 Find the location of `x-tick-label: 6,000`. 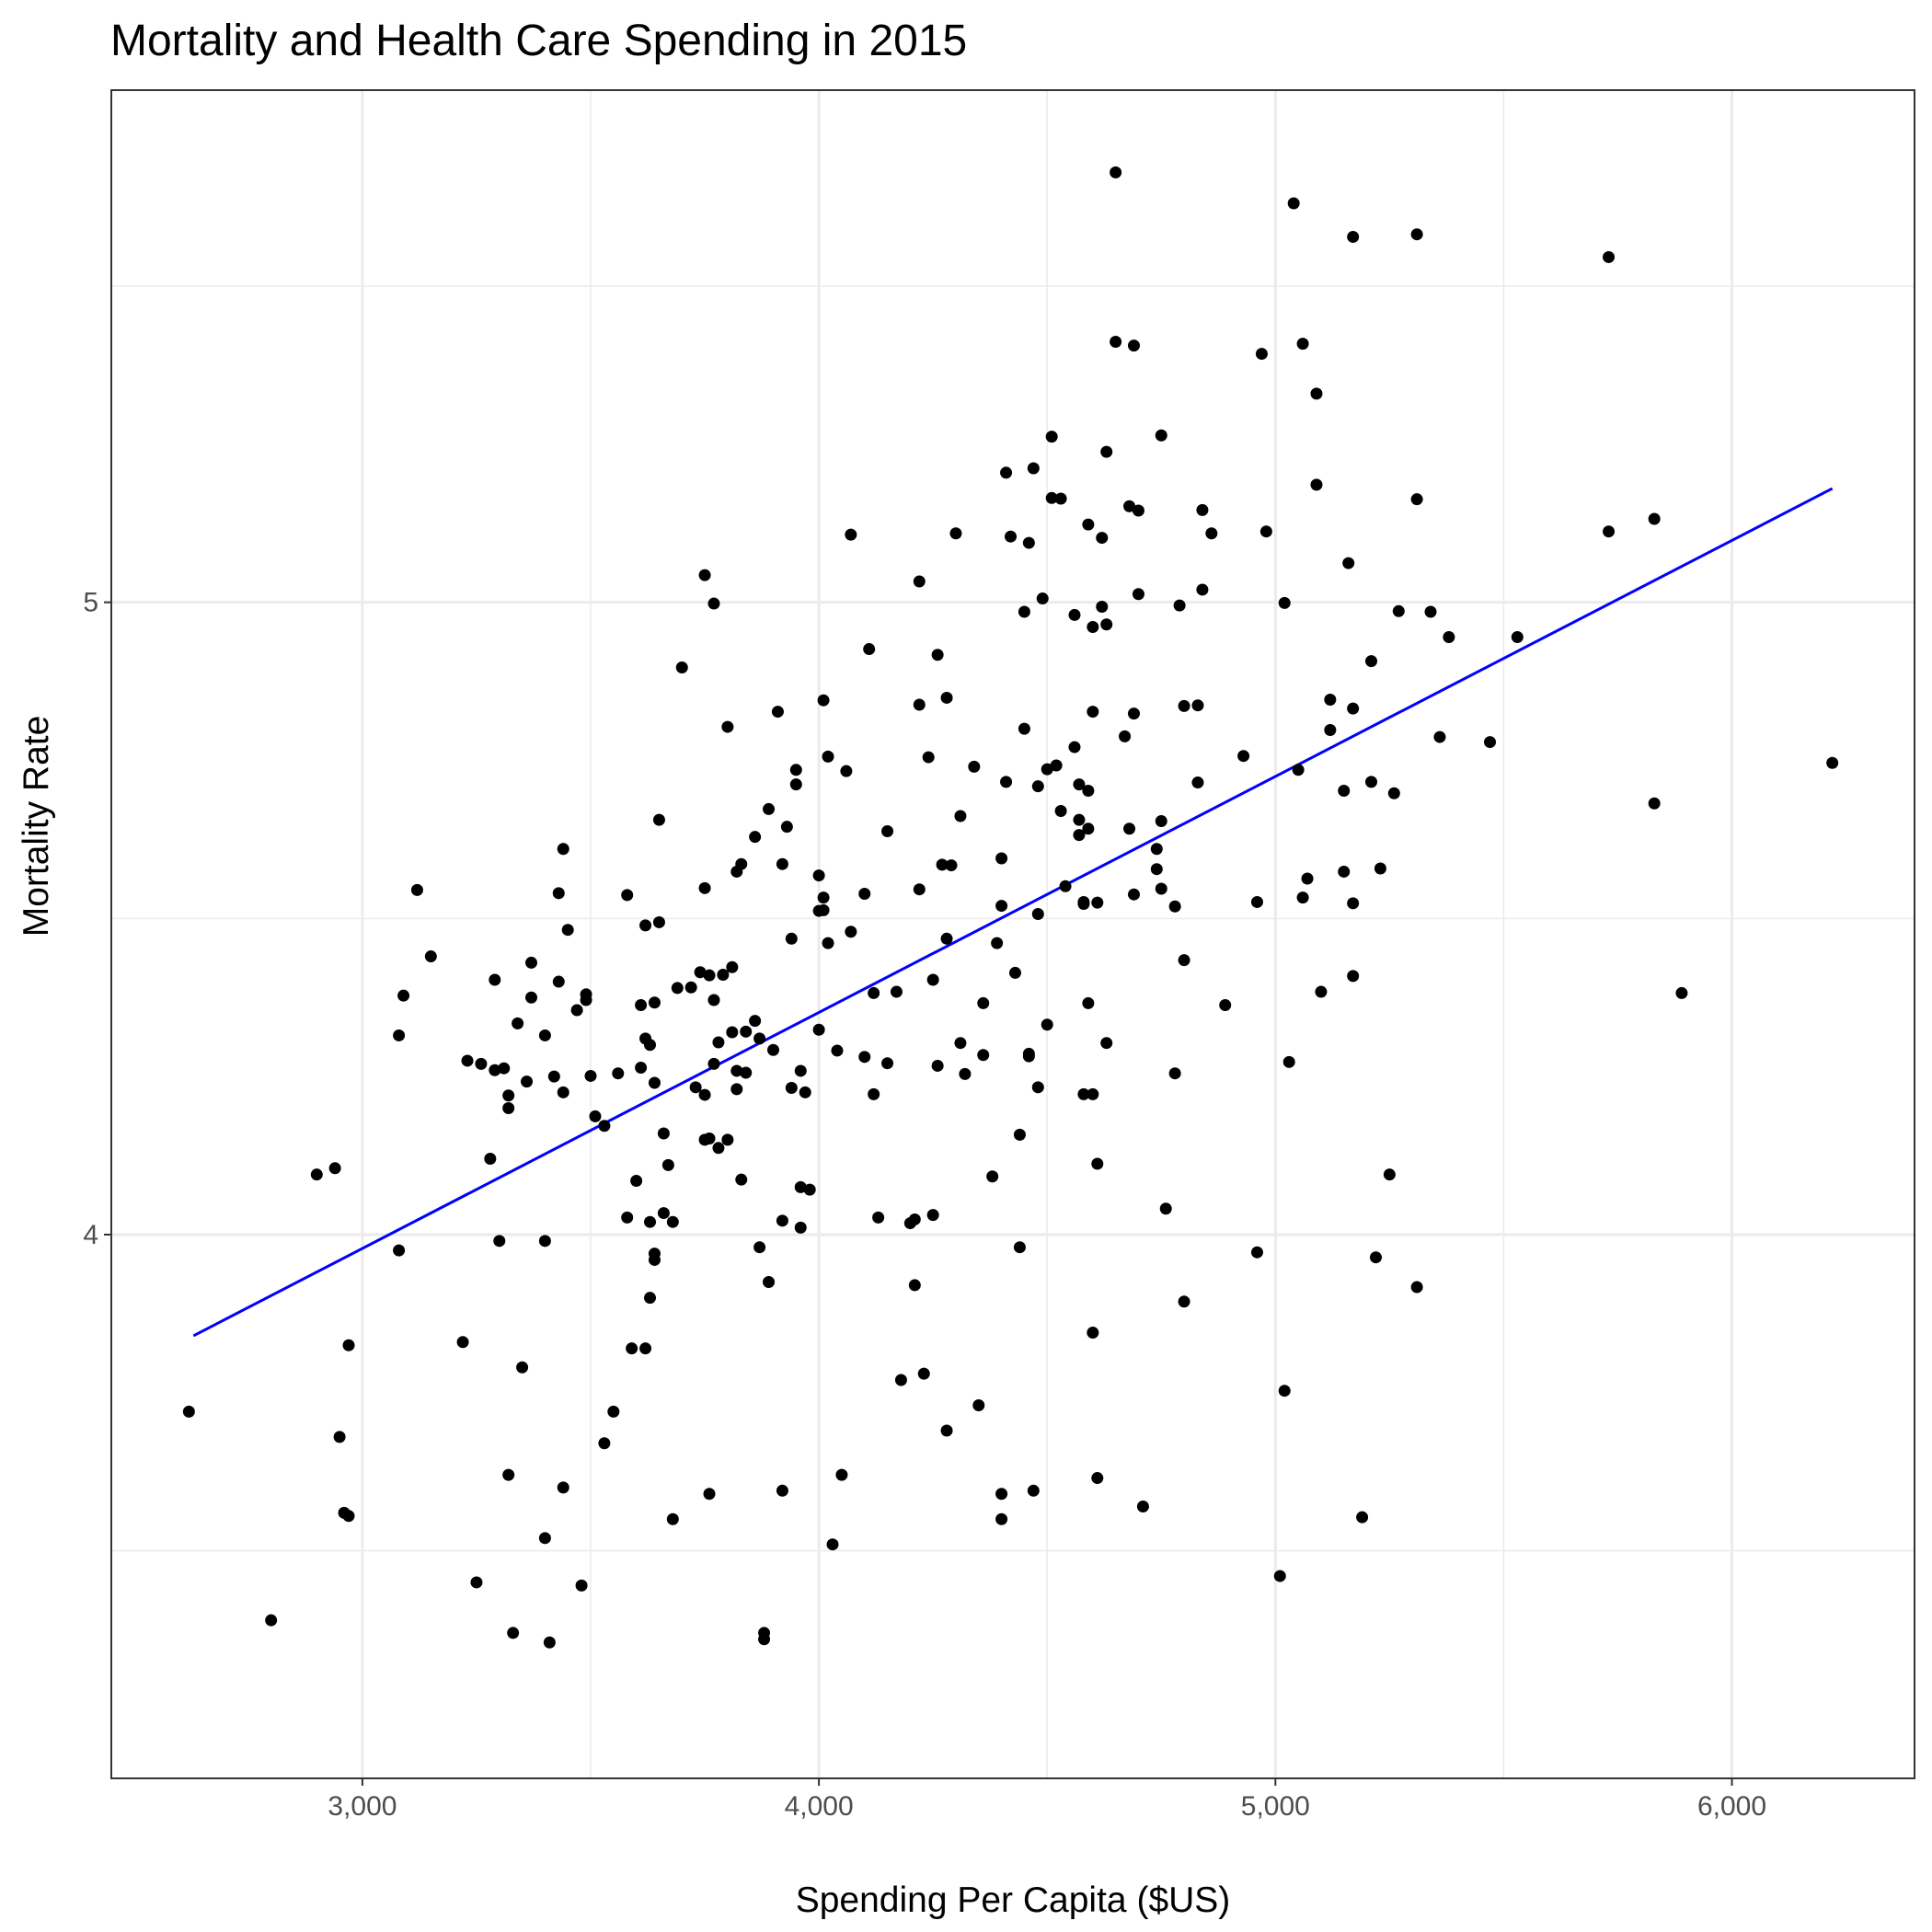

x-tick-label: 6,000 is located at coordinates (1731, 1806).